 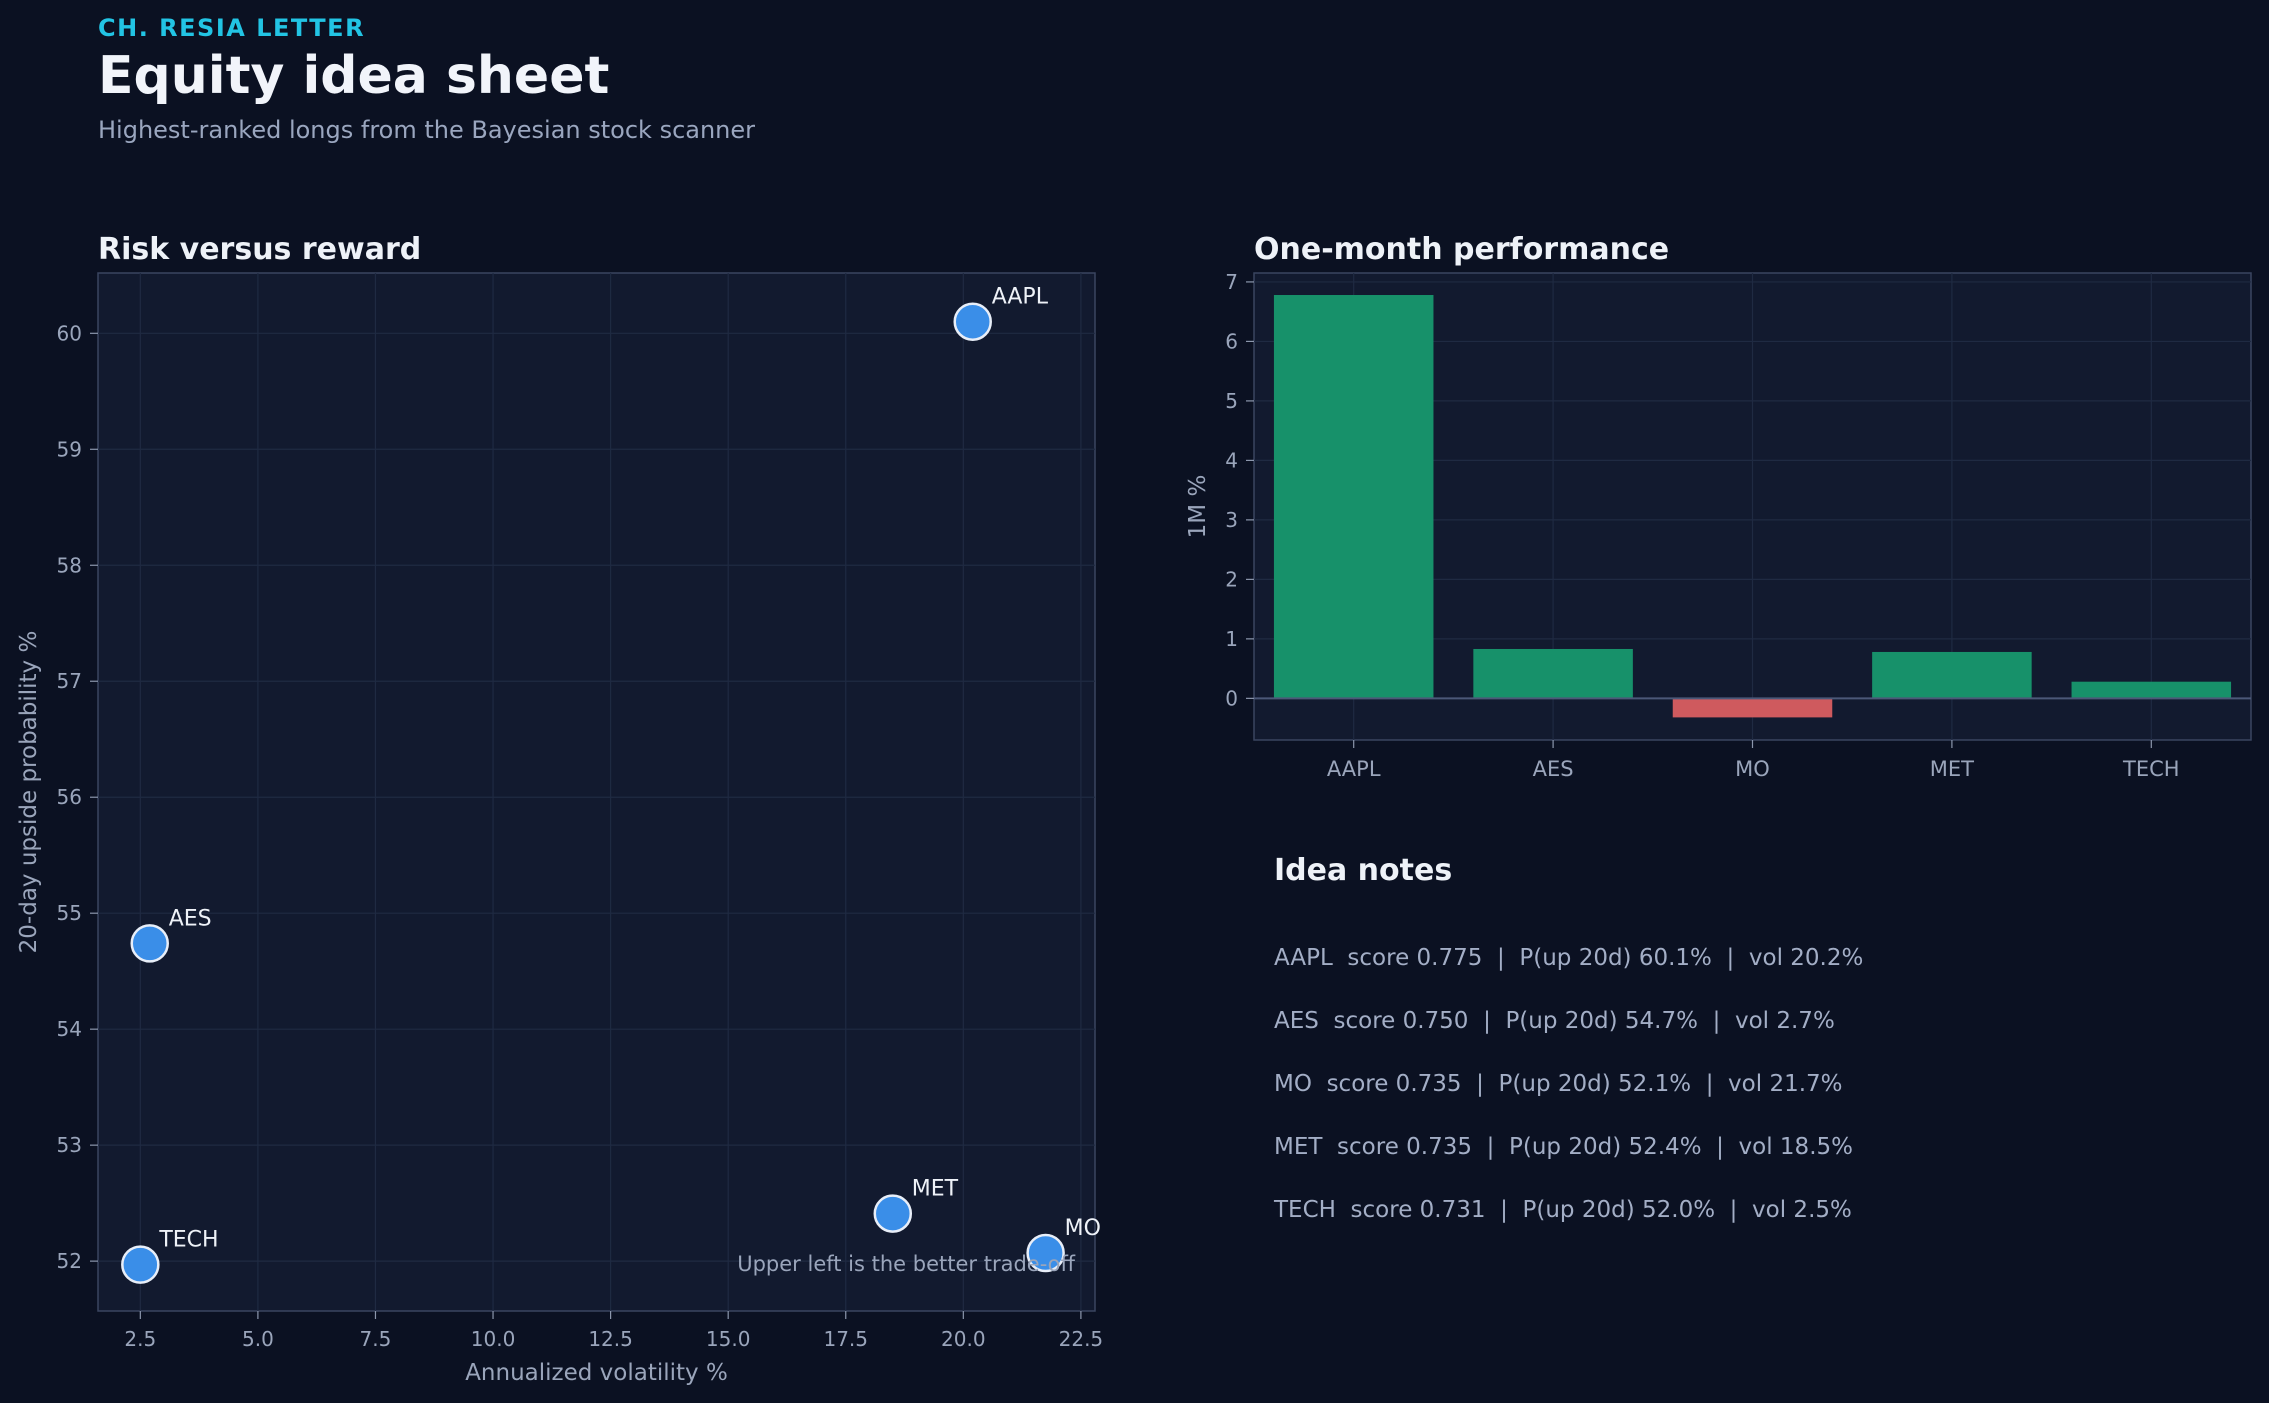 What do you see at coordinates (69, 449) in the screenshot?
I see `scatter-y-tick-label: 59` at bounding box center [69, 449].